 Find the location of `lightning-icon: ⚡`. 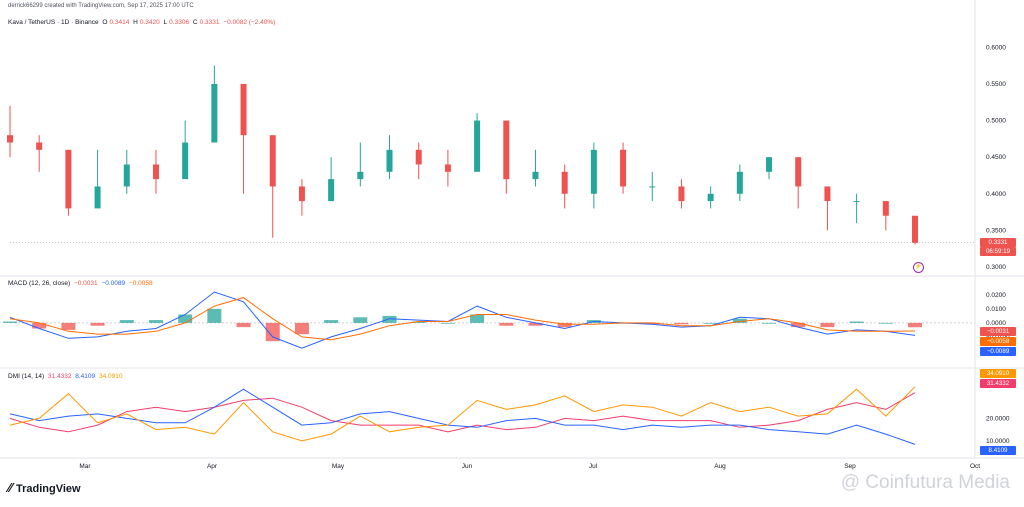

lightning-icon: ⚡ is located at coordinates (918, 267).